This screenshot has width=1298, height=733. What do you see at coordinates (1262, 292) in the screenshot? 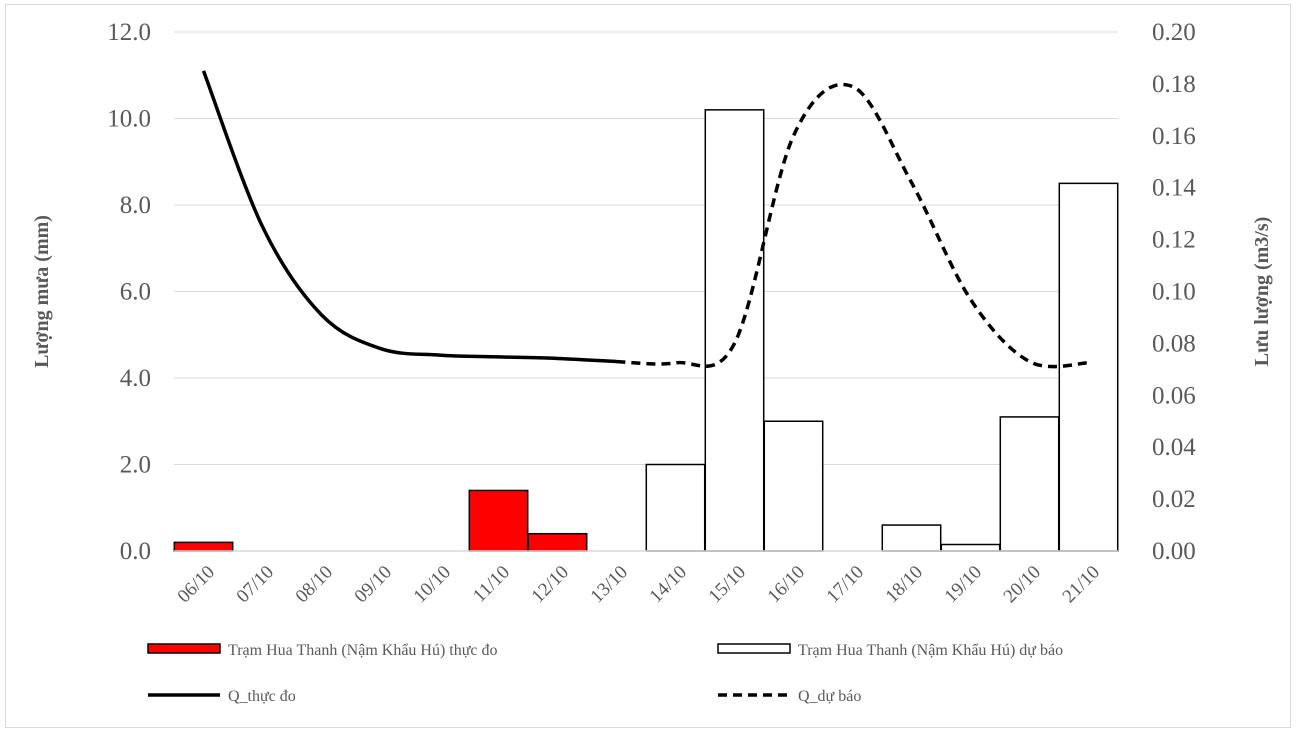
I see `y-right-axis-title: Lưu lượng (m3/s)` at bounding box center [1262, 292].